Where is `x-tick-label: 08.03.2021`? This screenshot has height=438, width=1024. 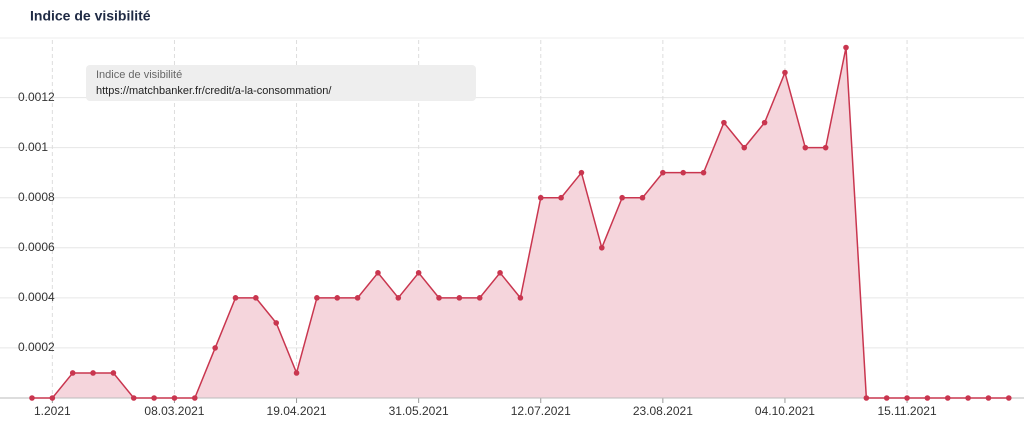 x-tick-label: 08.03.2021 is located at coordinates (174, 411).